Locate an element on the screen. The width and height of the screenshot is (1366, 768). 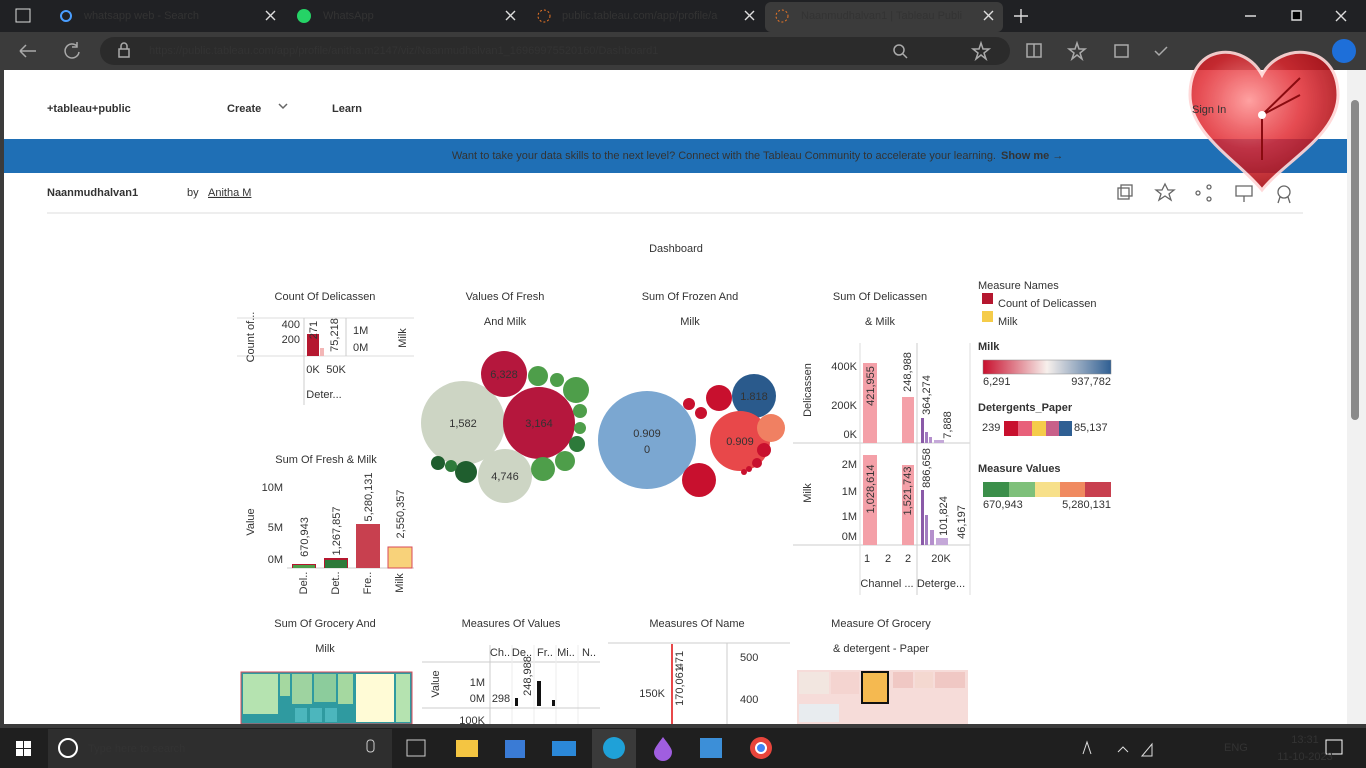
chart-label: 7,888 is located at coordinates (948, 425).